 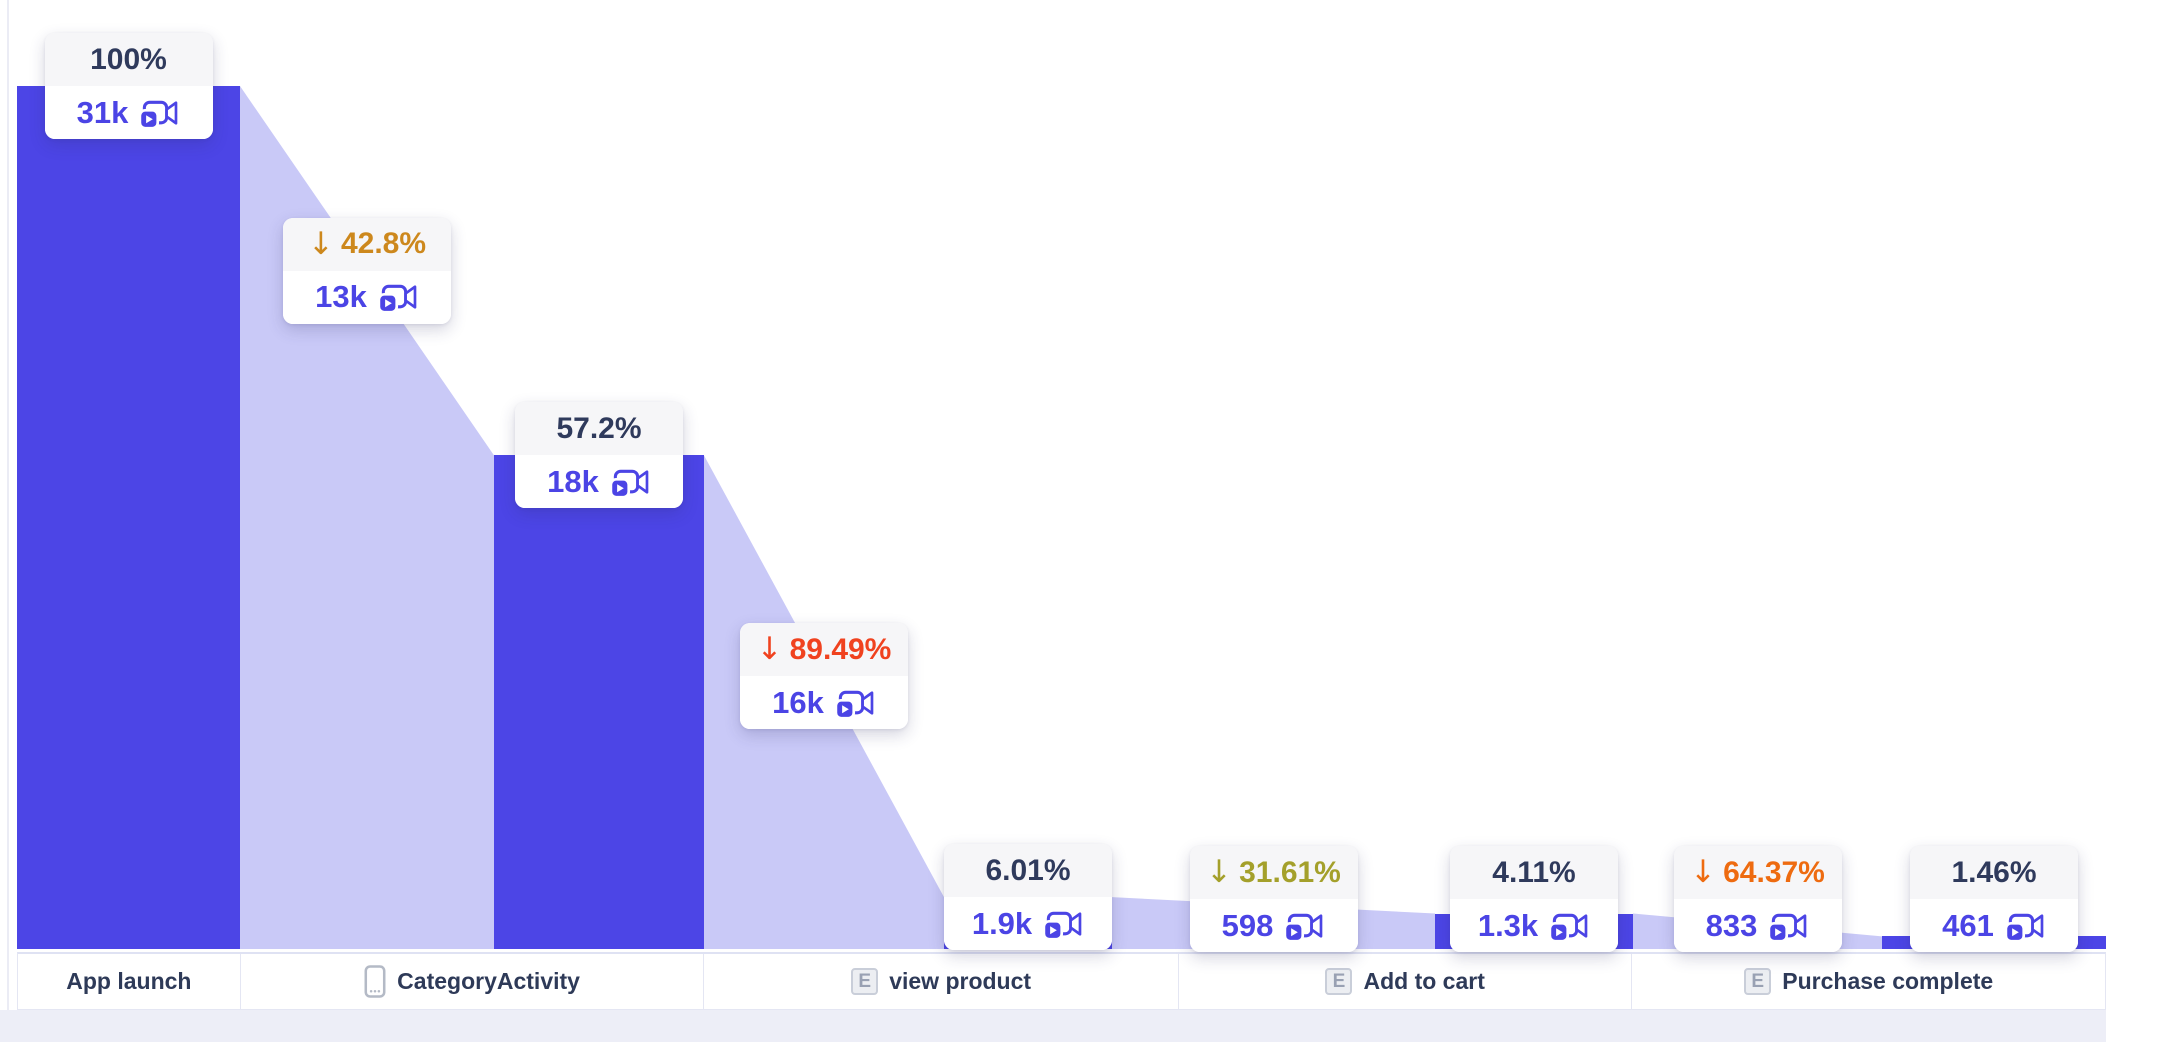 I want to click on dropoff-percent: ↓ 64.37%, so click(x=1757, y=872).